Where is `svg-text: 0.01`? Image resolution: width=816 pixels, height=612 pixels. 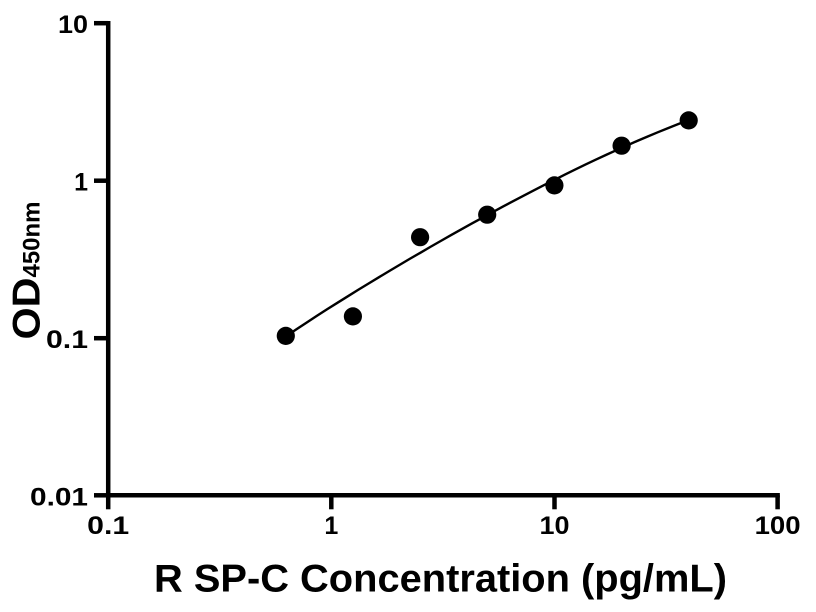 svg-text: 0.01 is located at coordinates (59, 497).